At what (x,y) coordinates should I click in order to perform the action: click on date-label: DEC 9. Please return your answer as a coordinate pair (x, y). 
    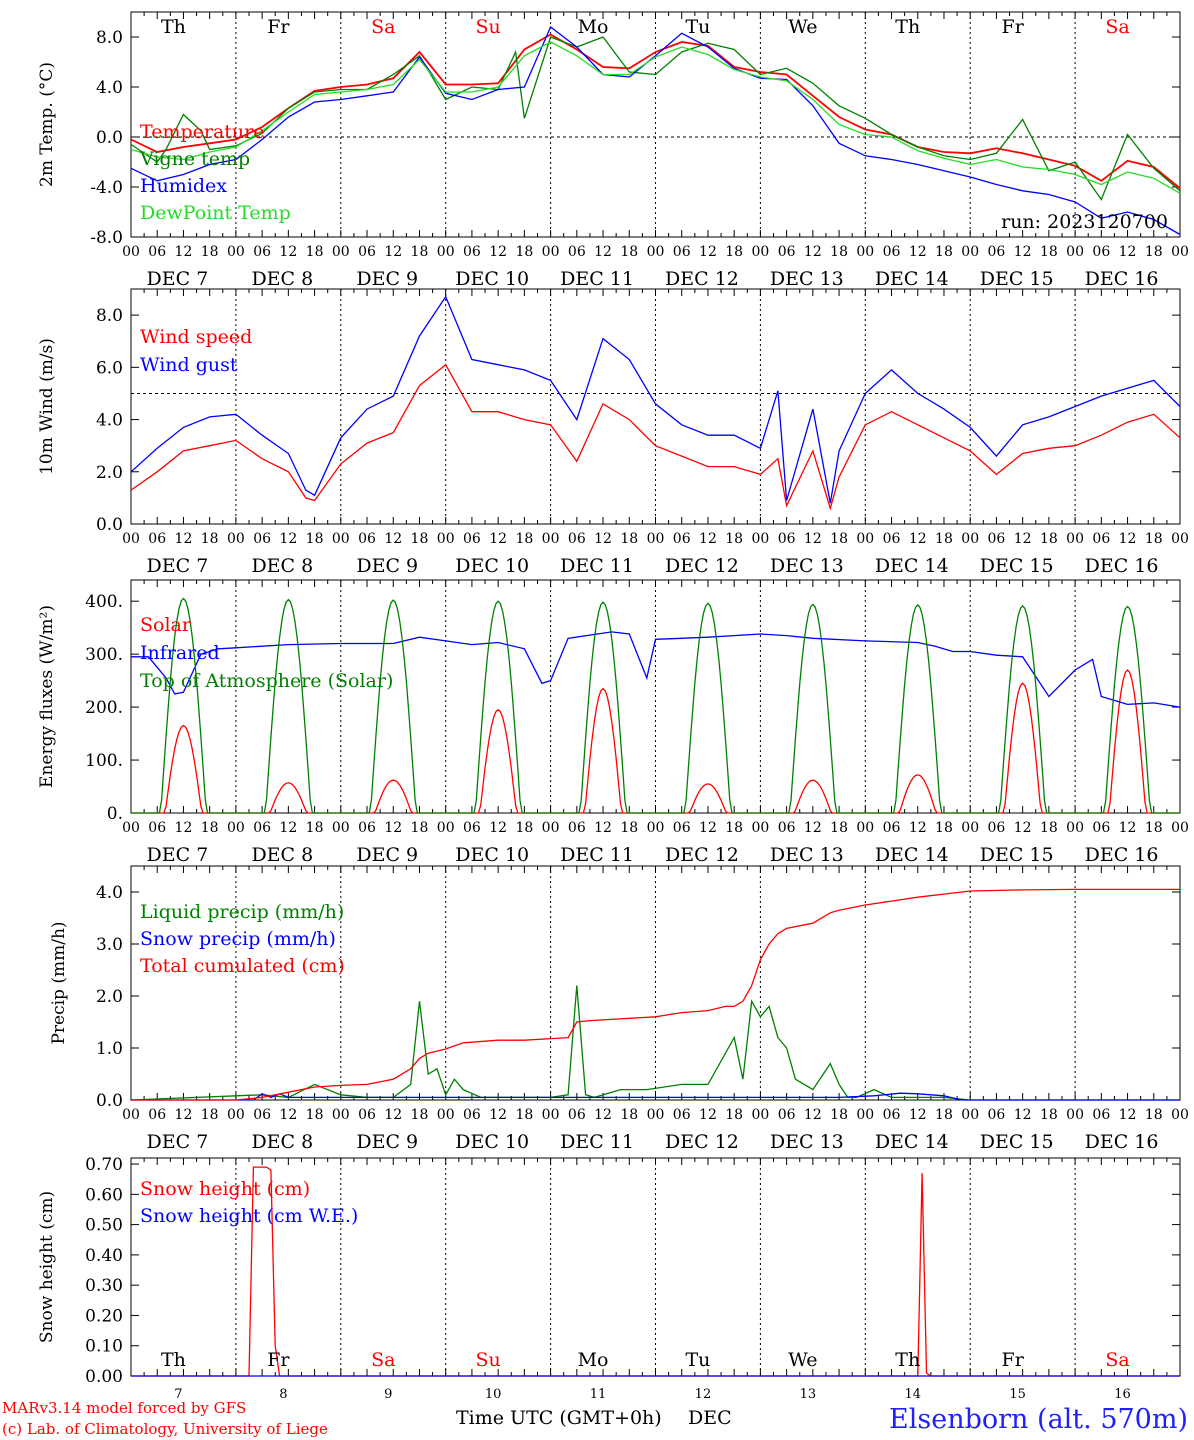
    Looking at the image, I should click on (387, 855).